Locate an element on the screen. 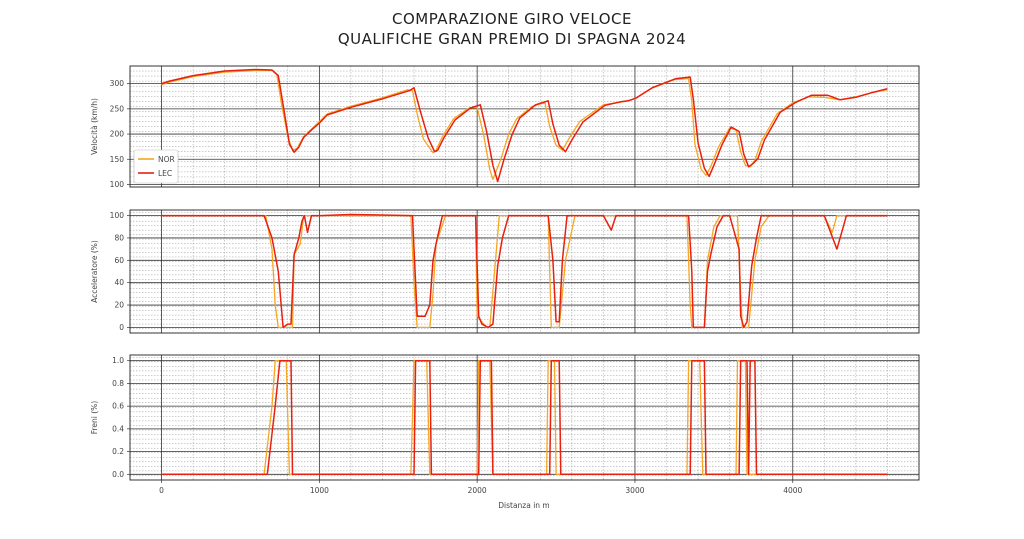 The height and width of the screenshot is (539, 1024). speed-ytick-label: 200 is located at coordinates (117, 134).